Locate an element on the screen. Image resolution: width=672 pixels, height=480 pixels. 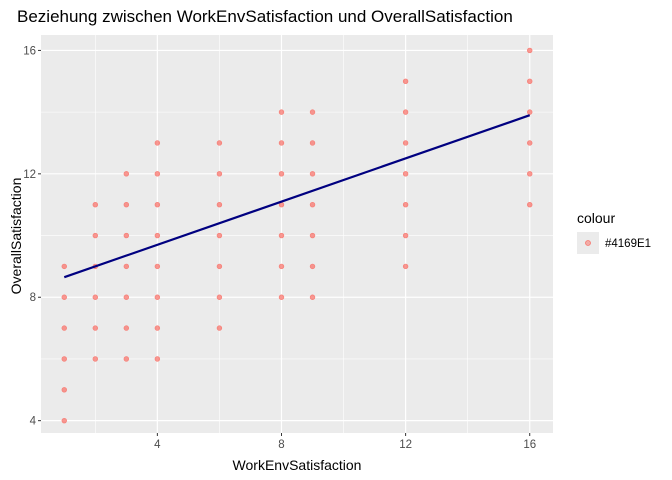
legend: colour #4169E1 is located at coordinates (614, 232).